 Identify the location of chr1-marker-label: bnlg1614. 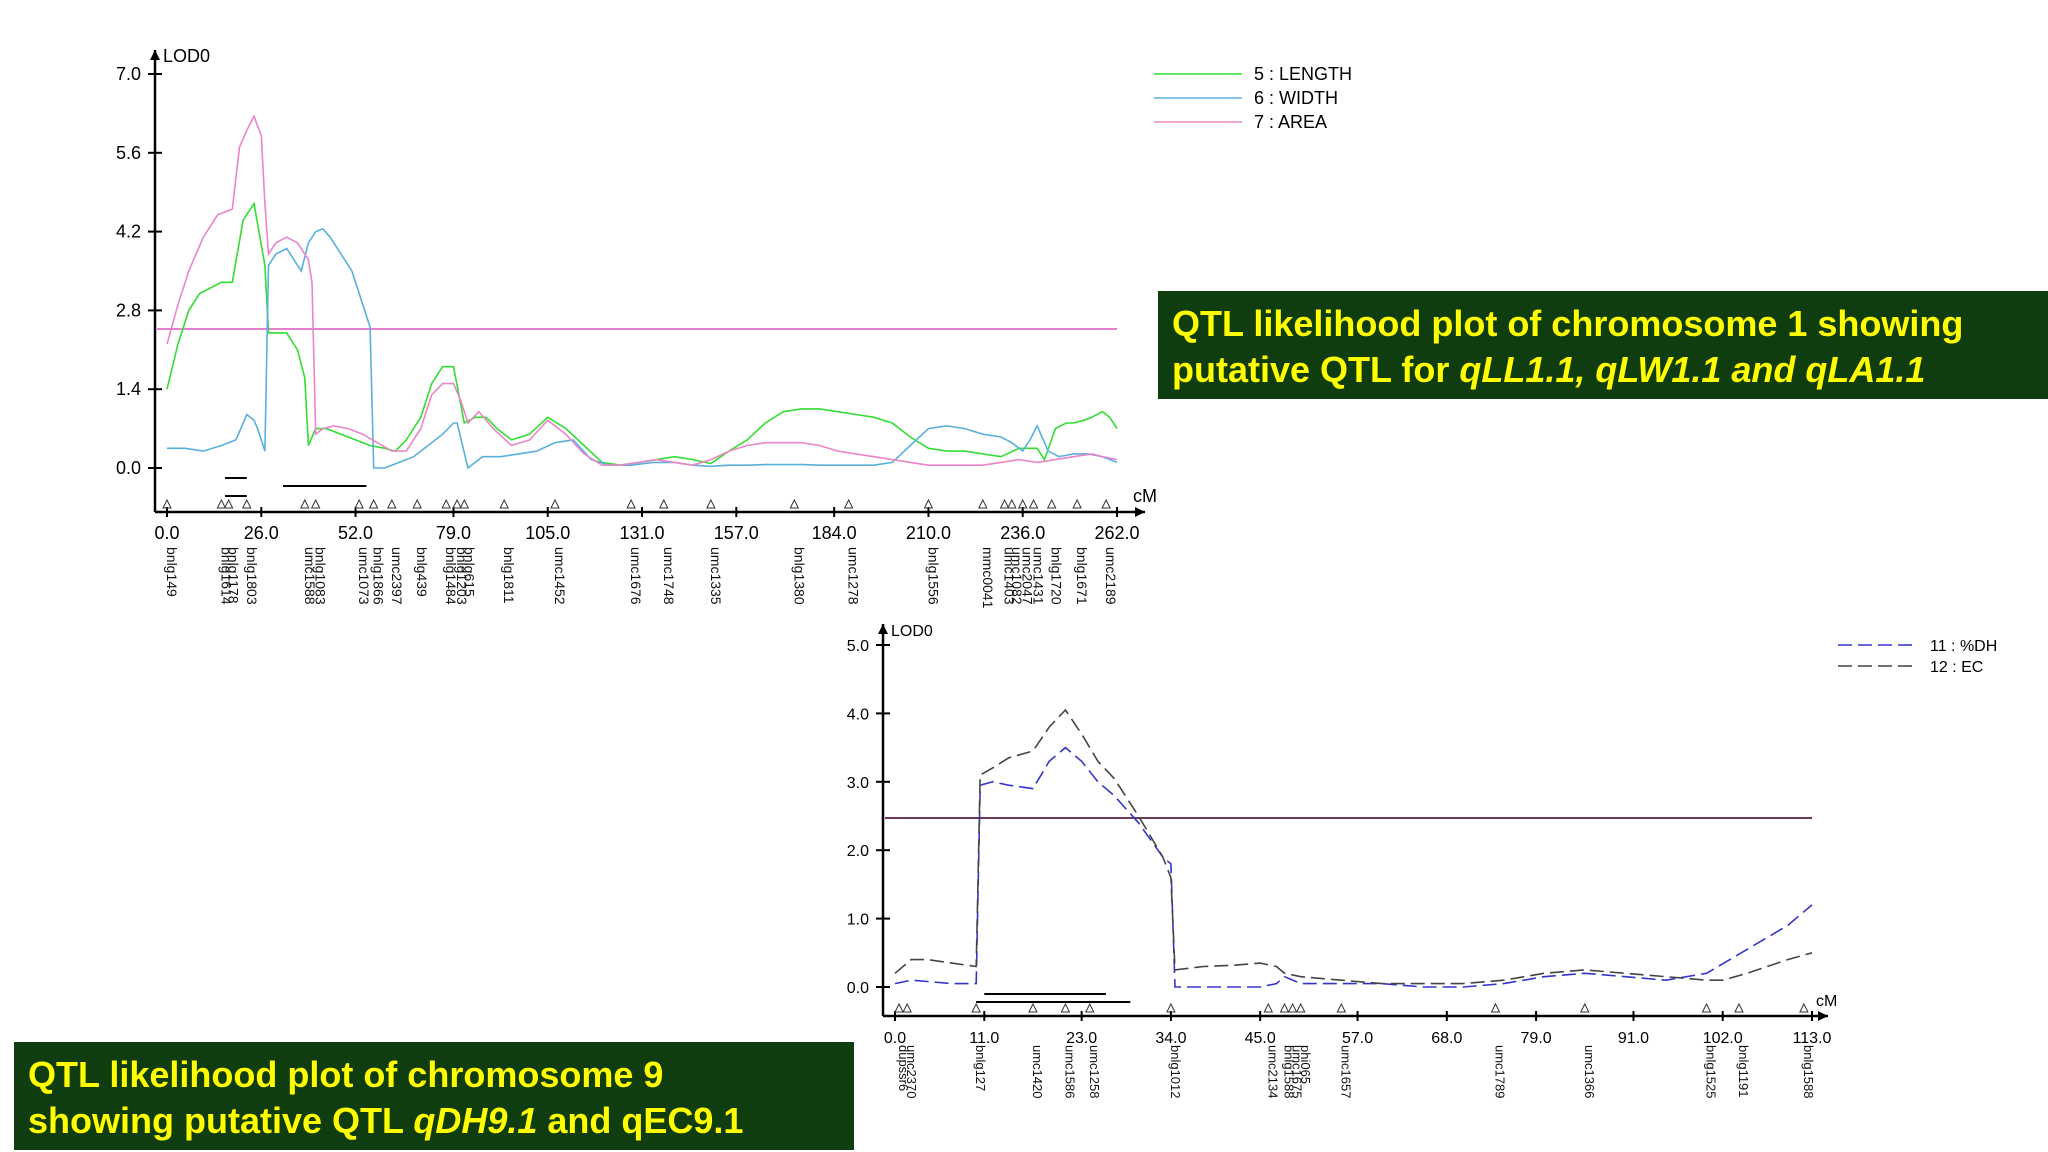
(226, 576).